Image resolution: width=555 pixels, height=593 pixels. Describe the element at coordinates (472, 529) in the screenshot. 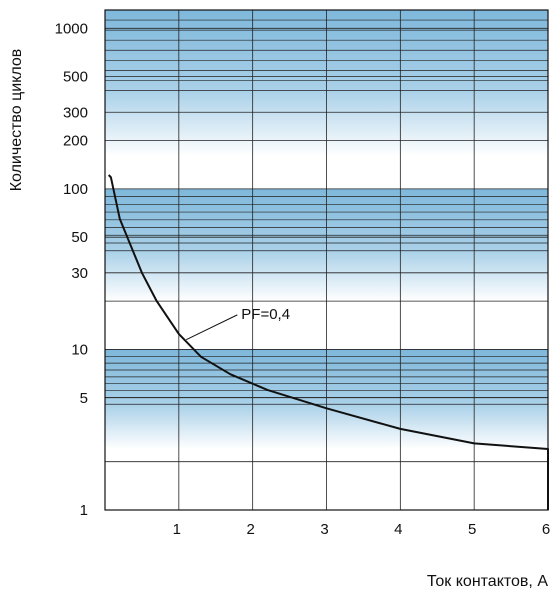

I see `x-tick-label: 5` at that location.